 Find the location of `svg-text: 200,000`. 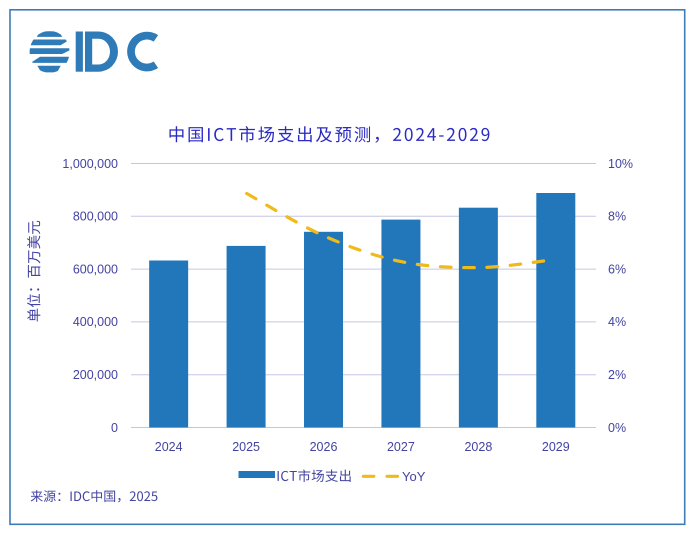

svg-text: 200,000 is located at coordinates (95, 375).